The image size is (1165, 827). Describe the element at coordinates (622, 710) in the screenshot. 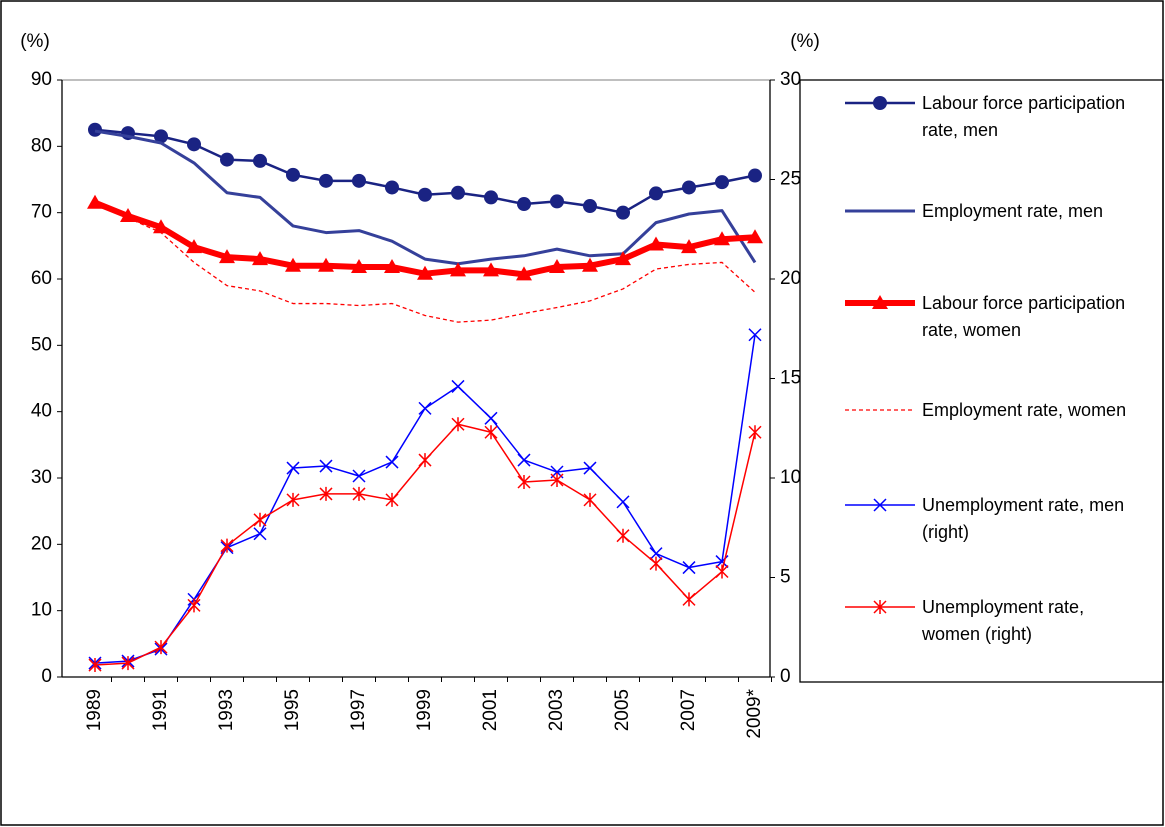

I see `x-tick-label: 2005` at that location.